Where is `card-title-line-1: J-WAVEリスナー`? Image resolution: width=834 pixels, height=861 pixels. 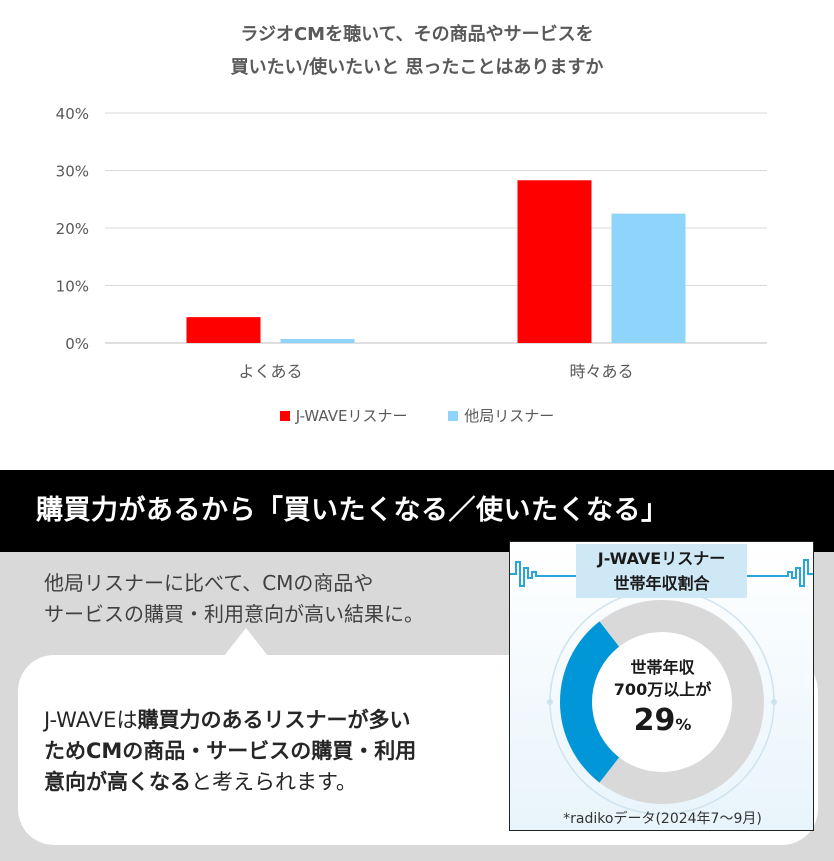
card-title-line-1: J-WAVEリスナー is located at coordinates (661, 558).